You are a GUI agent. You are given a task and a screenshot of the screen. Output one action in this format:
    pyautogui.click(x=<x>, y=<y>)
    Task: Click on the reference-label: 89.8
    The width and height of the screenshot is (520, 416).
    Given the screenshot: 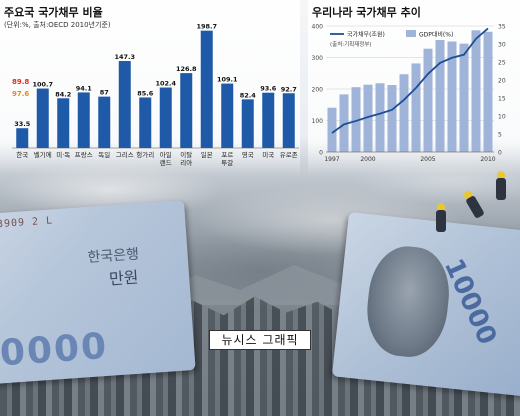 What is the action you would take?
    pyautogui.click(x=20, y=82)
    